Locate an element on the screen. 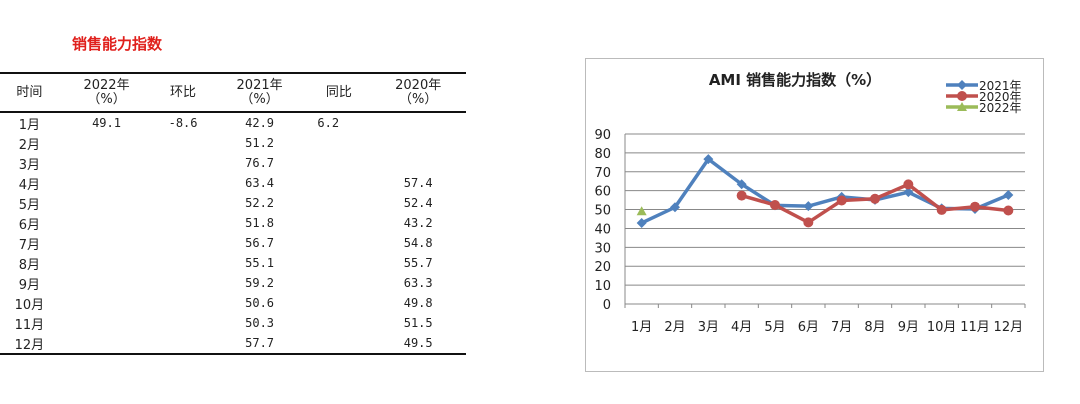 The image size is (1080, 404). column-header: 2021年 （%） is located at coordinates (259, 92).